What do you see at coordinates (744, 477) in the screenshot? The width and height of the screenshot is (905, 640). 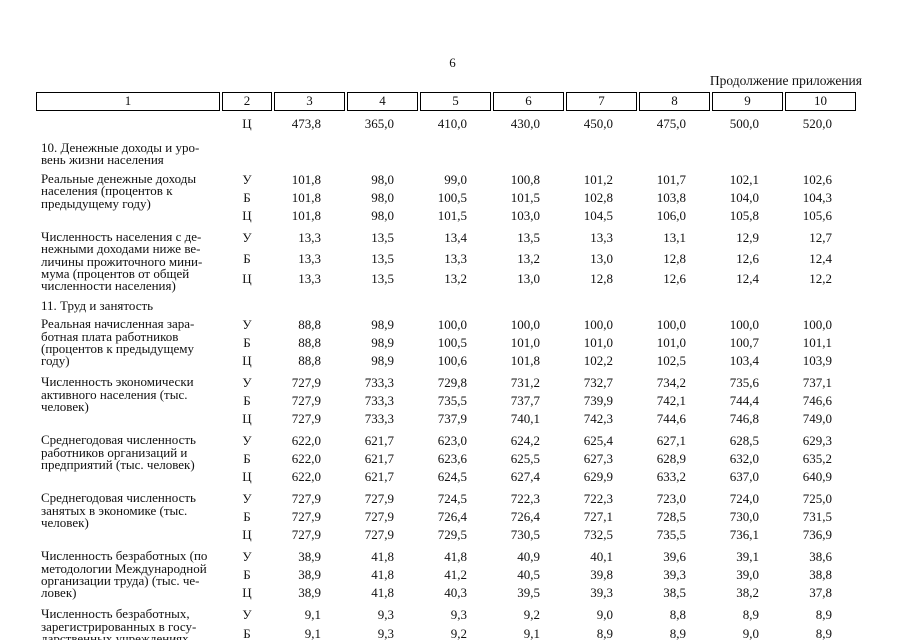 I see `value-cell: 637,0` at bounding box center [744, 477].